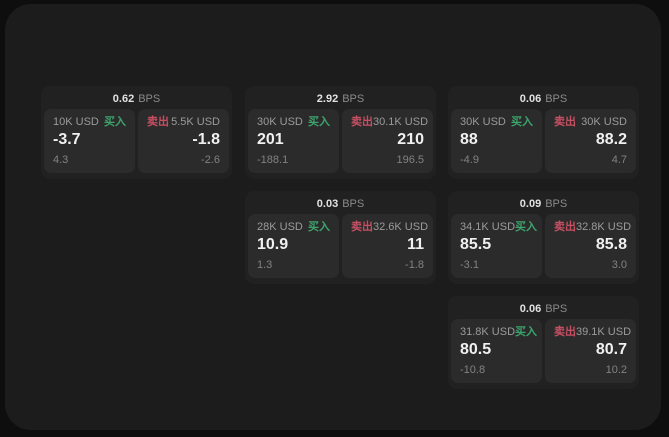  What do you see at coordinates (590, 246) in the screenshot?
I see `sell-cell: 卖出 32.8K USD 85.8 3.0` at bounding box center [590, 246].